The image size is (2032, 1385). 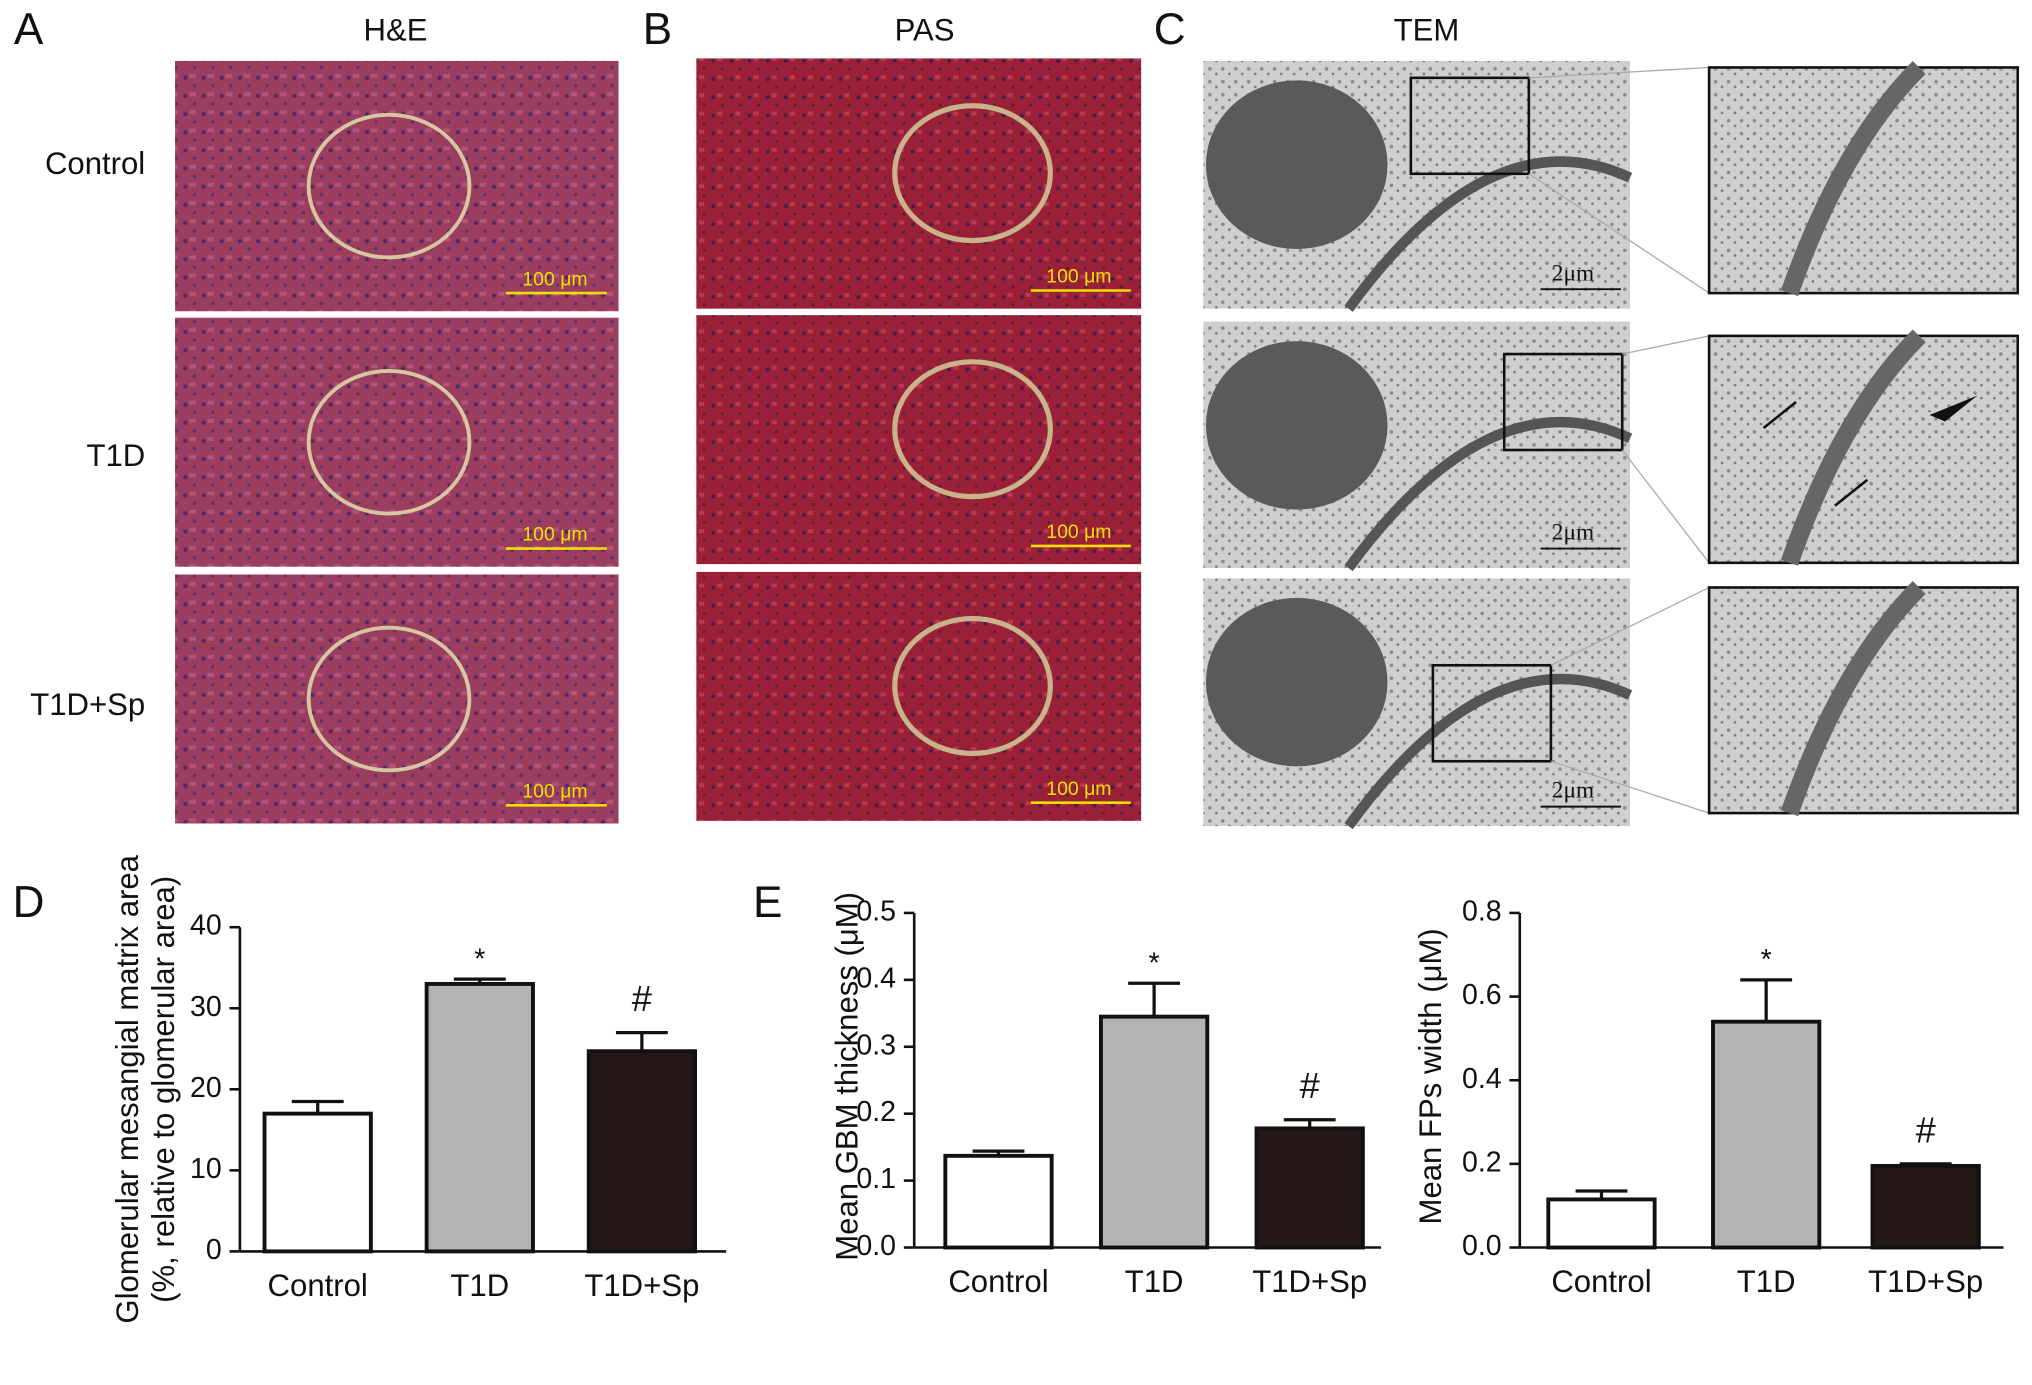 What do you see at coordinates (206, 926) in the screenshot?
I see `y-tick-label: 40` at bounding box center [206, 926].